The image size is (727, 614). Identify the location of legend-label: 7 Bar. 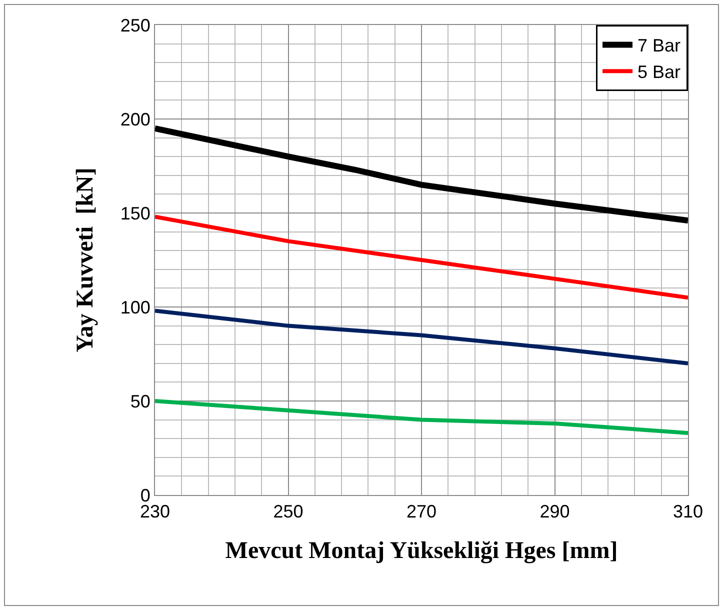
(659, 46).